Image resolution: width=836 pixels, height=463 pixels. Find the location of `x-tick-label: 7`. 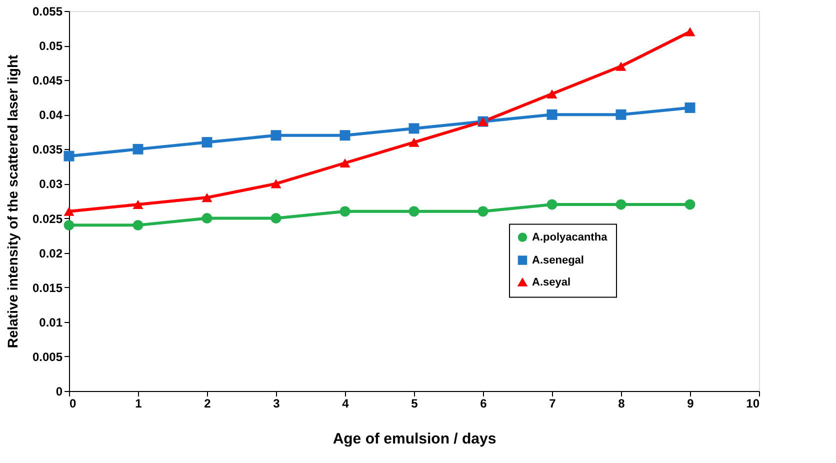

x-tick-label: 7 is located at coordinates (552, 403).